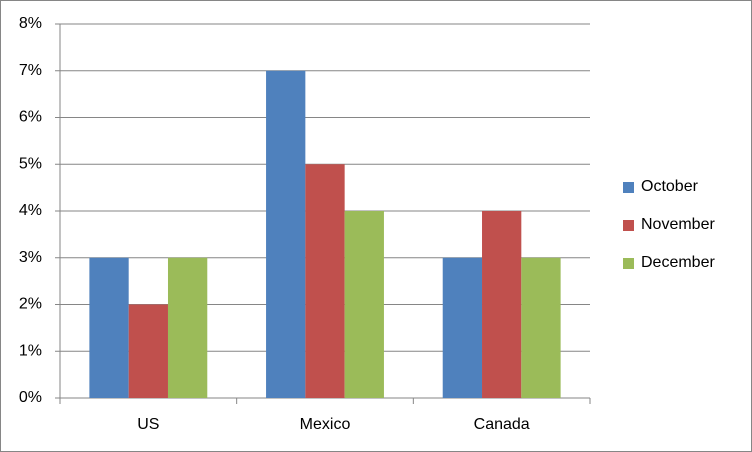  Describe the element at coordinates (670, 186) in the screenshot. I see `legend-label: October` at that location.